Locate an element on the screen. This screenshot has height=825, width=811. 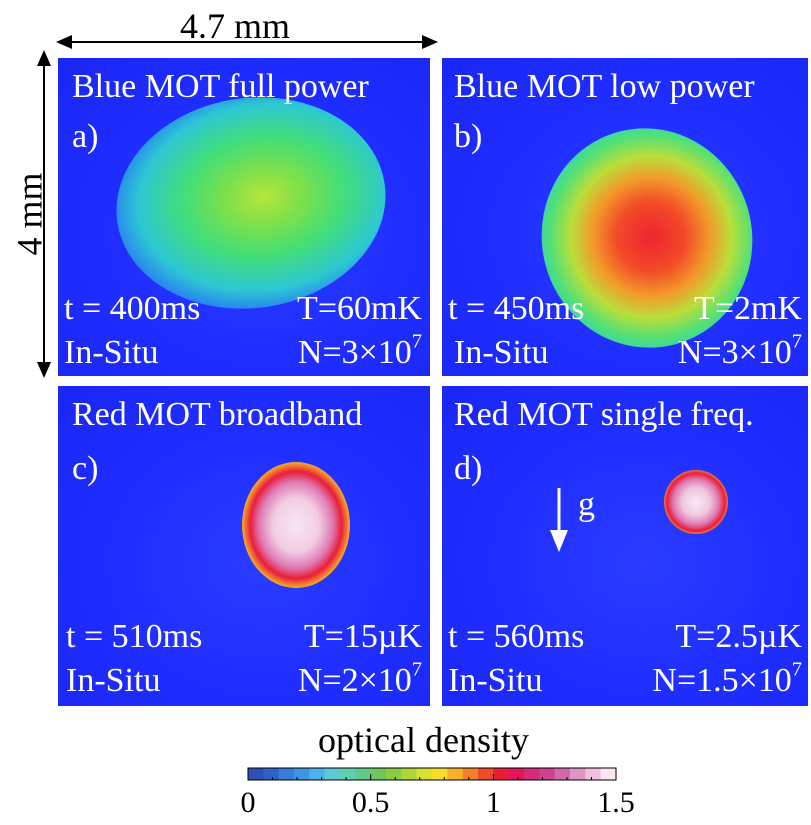
atom-cloud-d is located at coordinates (696, 502).